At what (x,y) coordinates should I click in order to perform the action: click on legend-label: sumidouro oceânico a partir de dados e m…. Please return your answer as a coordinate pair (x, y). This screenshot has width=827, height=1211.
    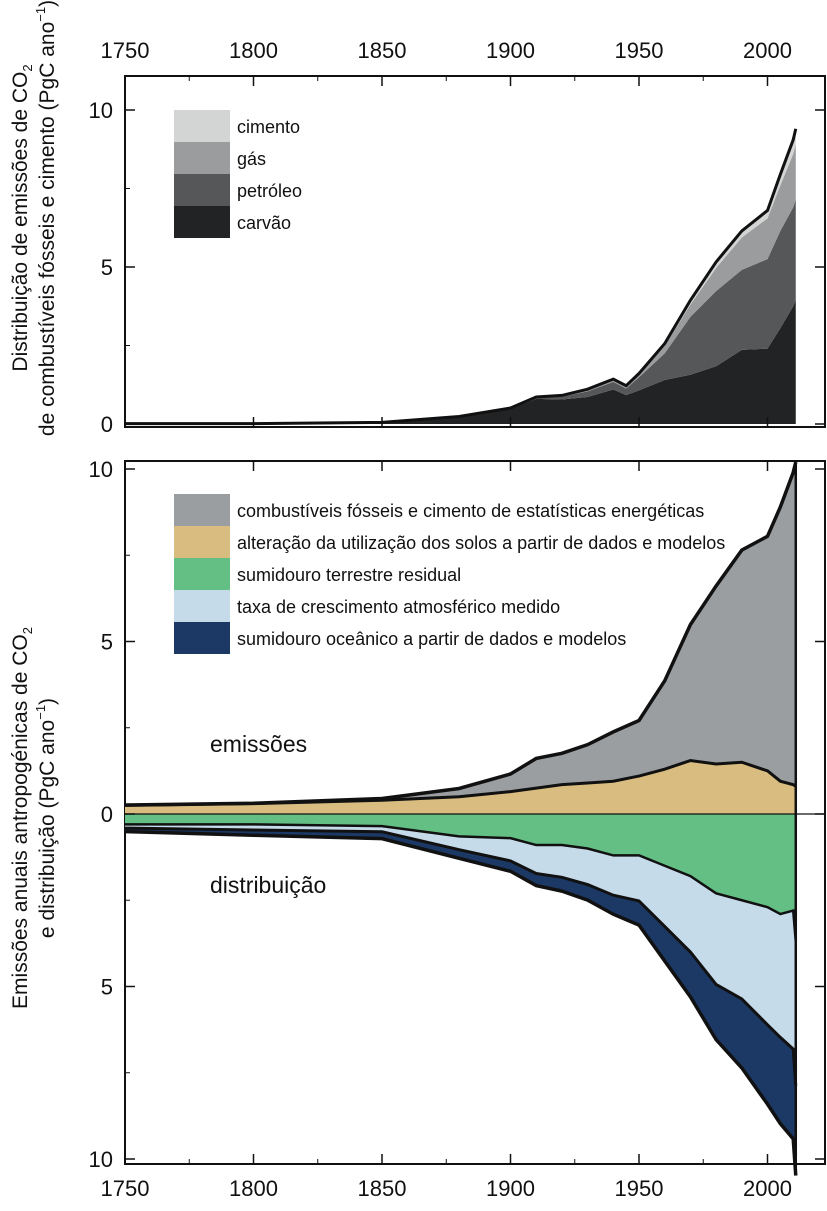
    Looking at the image, I should click on (431, 639).